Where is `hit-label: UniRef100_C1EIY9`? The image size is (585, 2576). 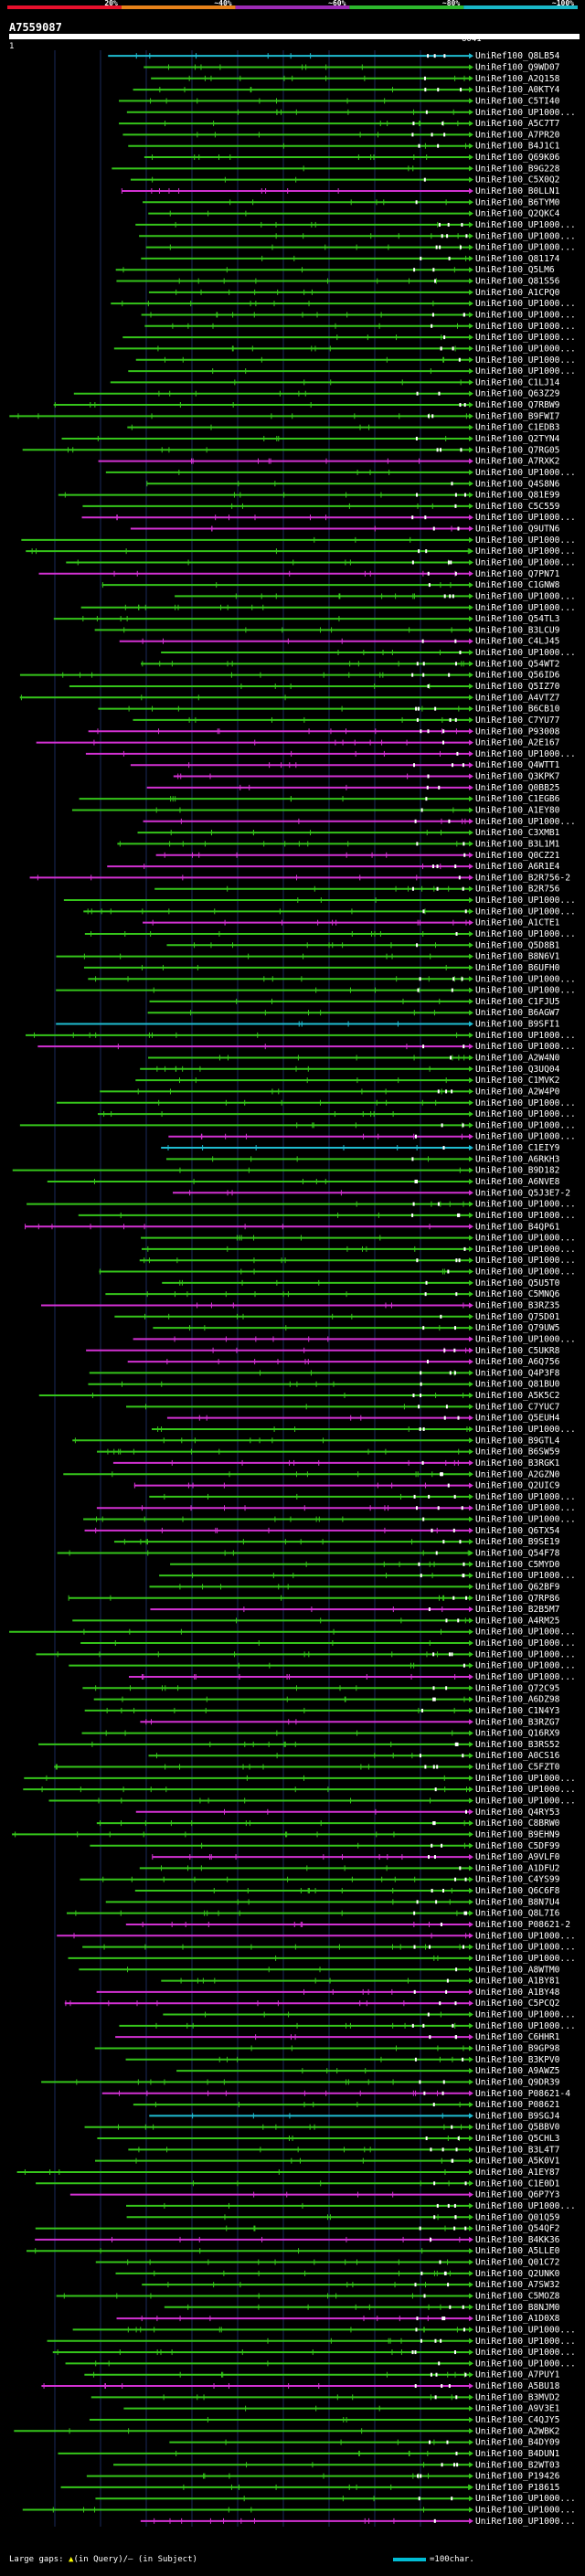
hit-label: UniRef100_C1EIY9 is located at coordinates (517, 1148).